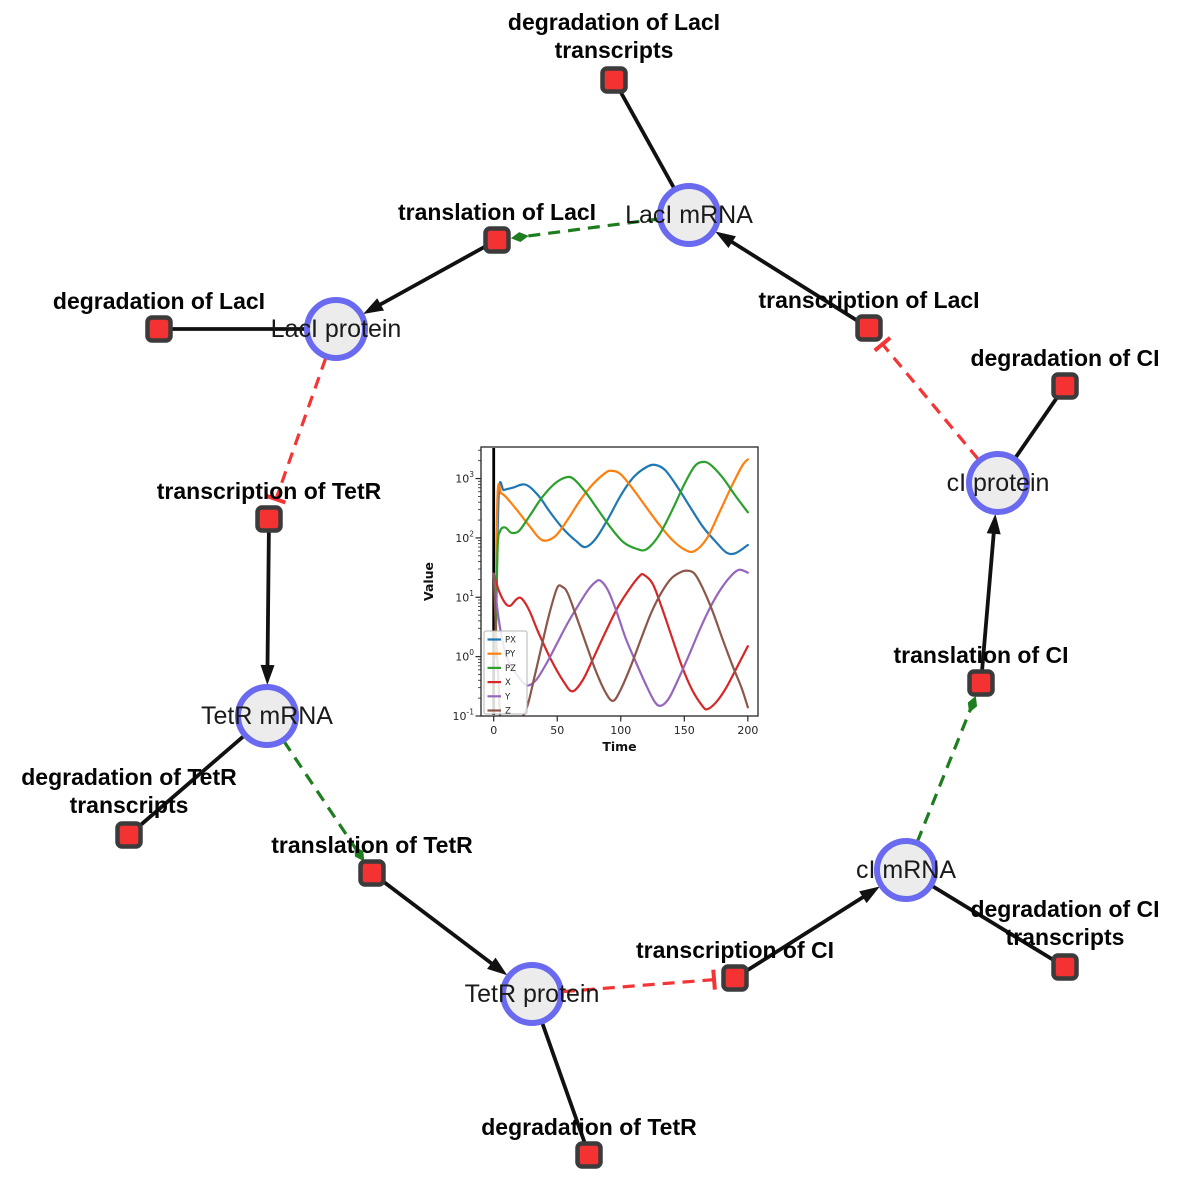 This screenshot has width=1189, height=1200. What do you see at coordinates (1064, 923) in the screenshot?
I see `reaction-label-deg_ci_tx: degradation of CI transcripts` at bounding box center [1064, 923].